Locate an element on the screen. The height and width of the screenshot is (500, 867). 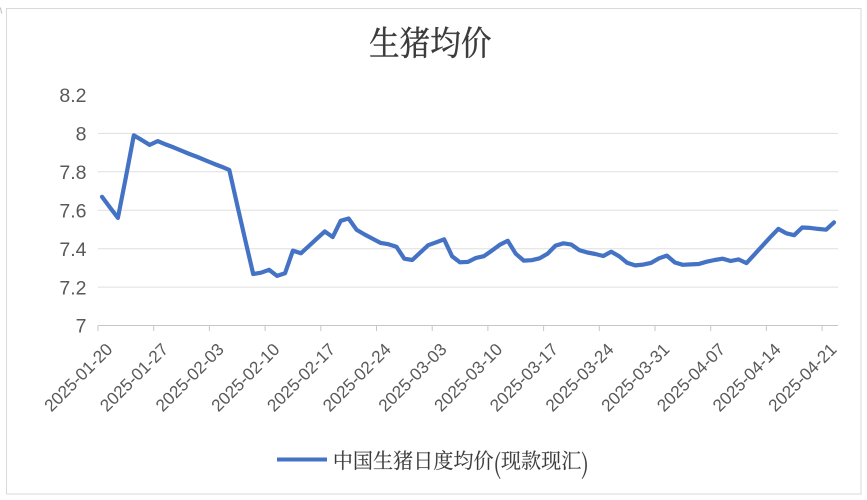
svg-text: 7 is located at coordinates (81, 327).